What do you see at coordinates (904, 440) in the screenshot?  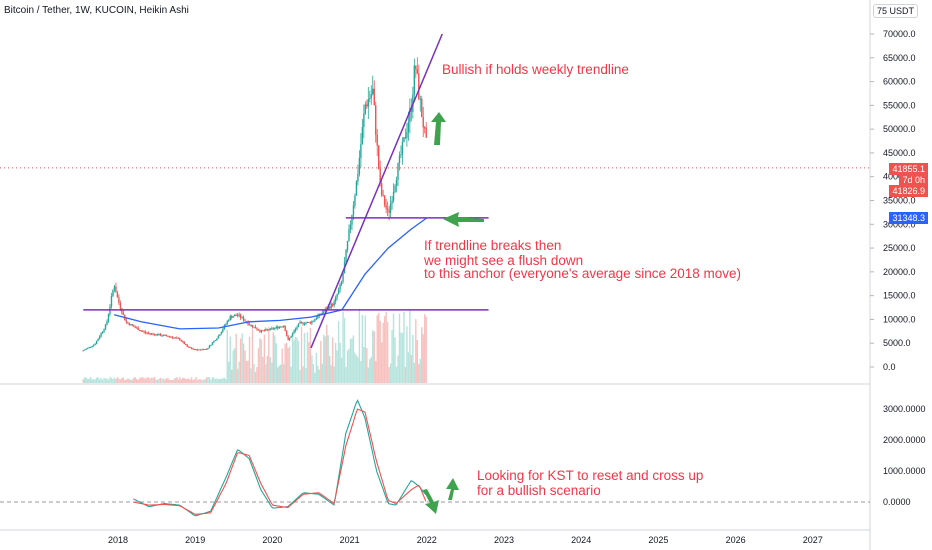 I see `kst-y-tick-label: 2000.0000` at bounding box center [904, 440].